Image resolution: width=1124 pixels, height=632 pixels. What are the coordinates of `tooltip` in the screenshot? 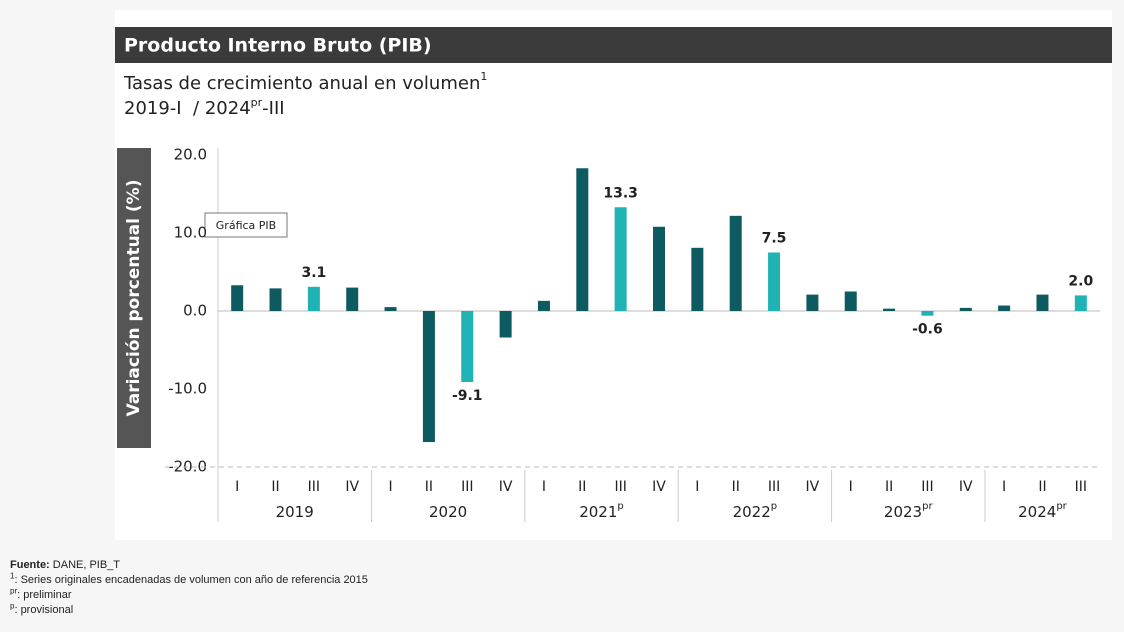 It's located at (246, 225).